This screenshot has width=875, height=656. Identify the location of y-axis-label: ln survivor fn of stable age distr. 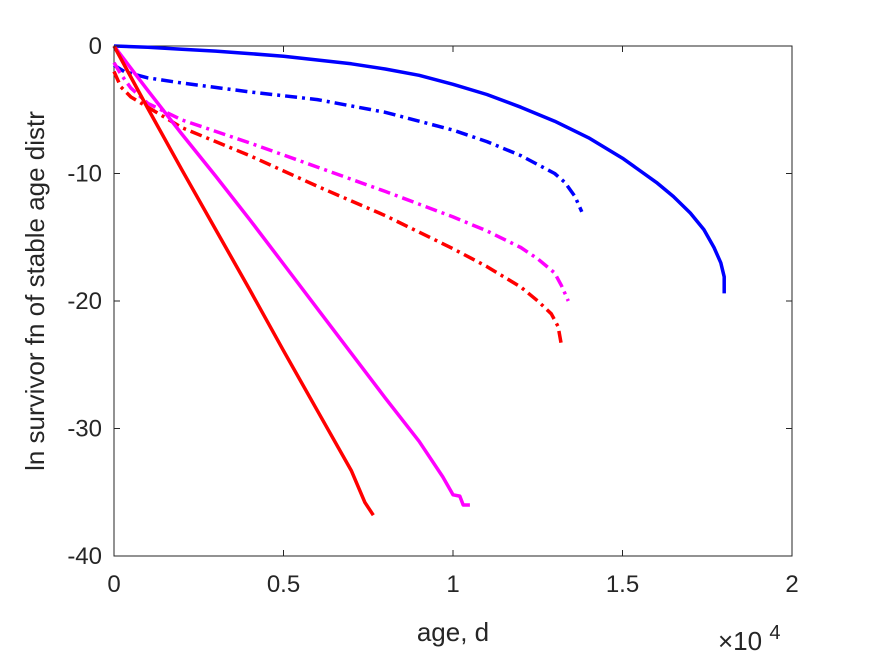
(35, 291).